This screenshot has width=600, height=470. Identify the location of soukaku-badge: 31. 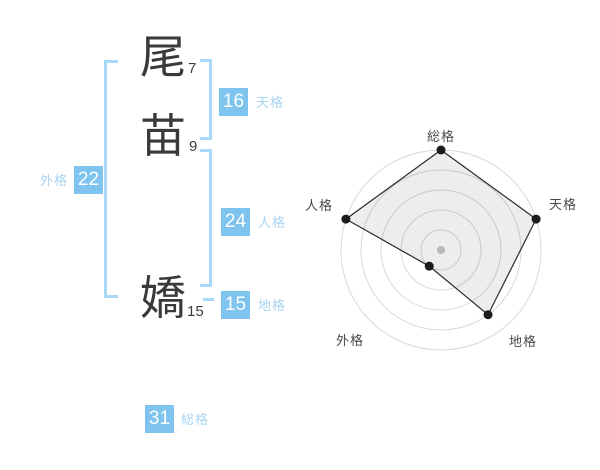
(159, 419).